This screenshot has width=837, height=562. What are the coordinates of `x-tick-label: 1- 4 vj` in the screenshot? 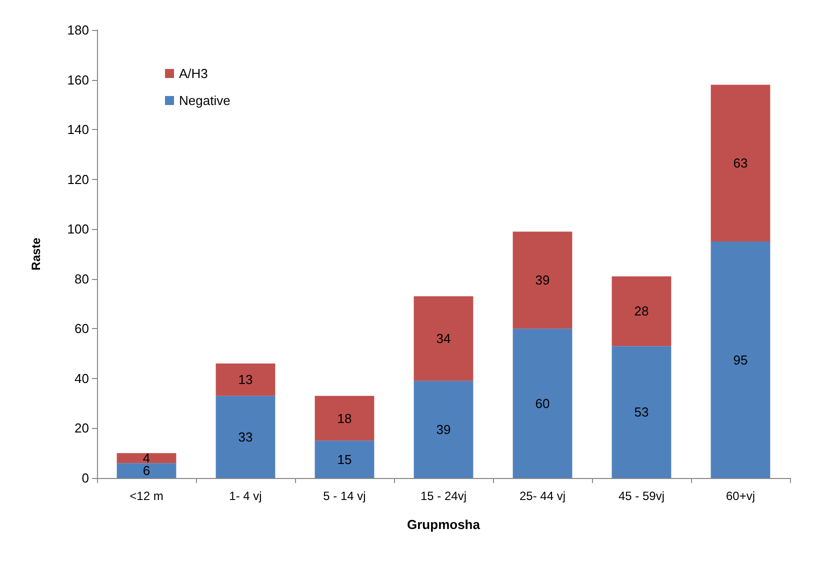 It's located at (245, 496).